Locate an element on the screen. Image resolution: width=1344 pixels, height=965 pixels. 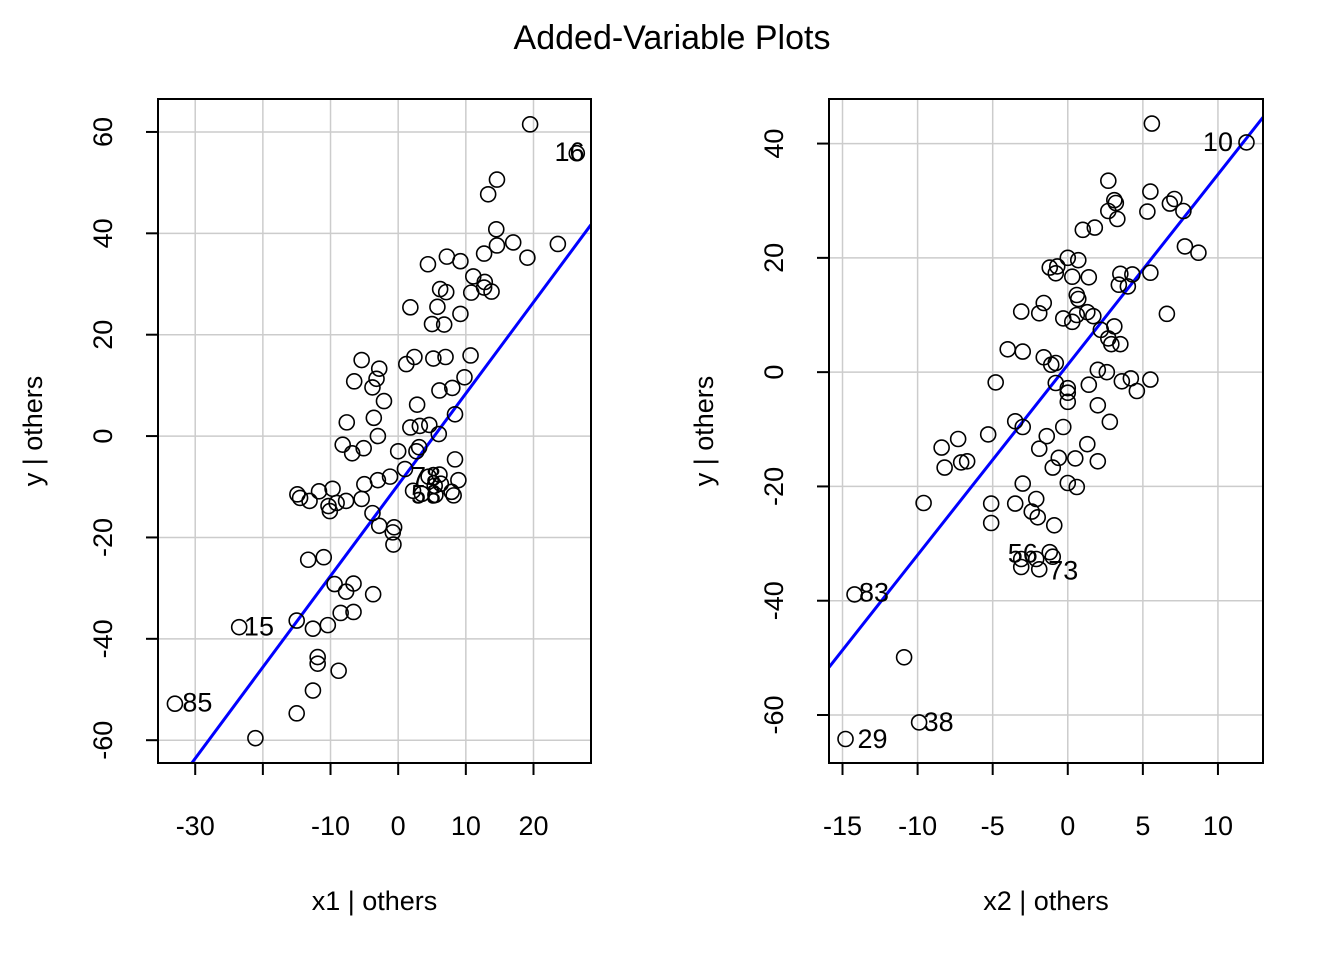
point-label: 78 is located at coordinates (426, 477).